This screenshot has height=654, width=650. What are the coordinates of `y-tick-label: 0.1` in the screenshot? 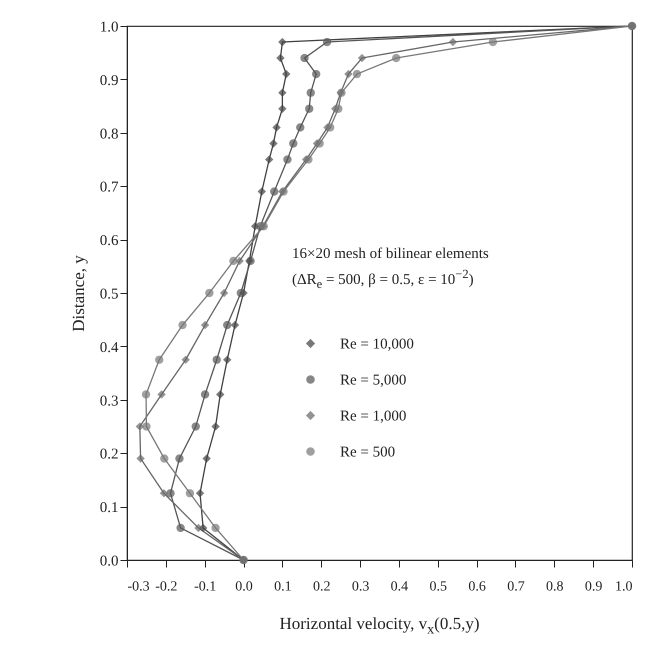 It's located at (109, 508).